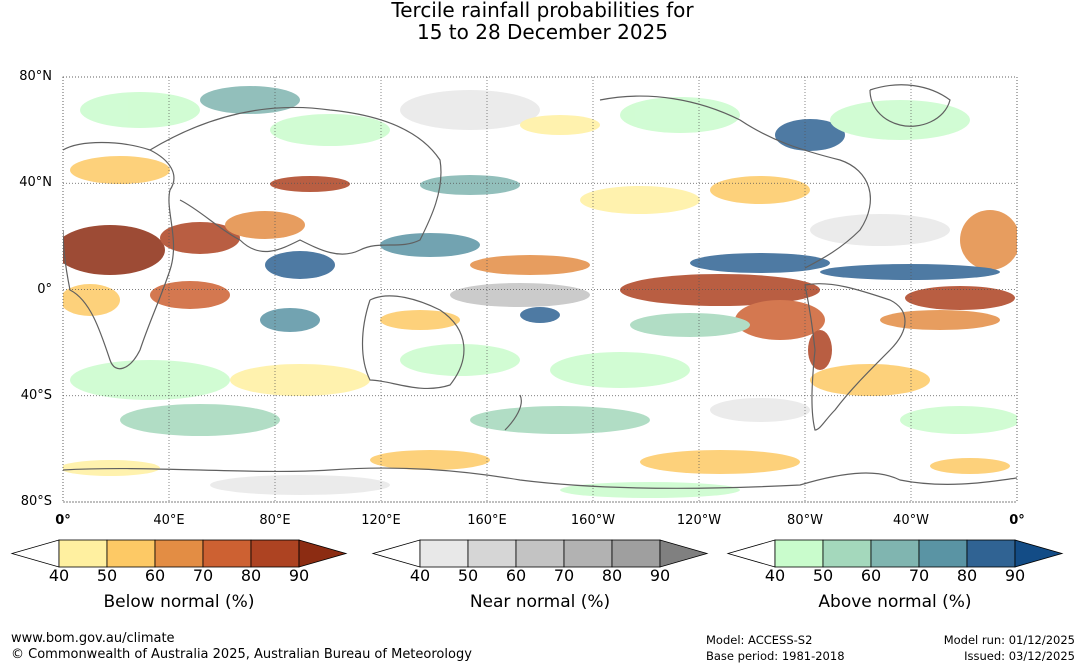 This screenshot has height=667, width=1085. I want to click on colorbar-tick-label: 90, so click(660, 575).